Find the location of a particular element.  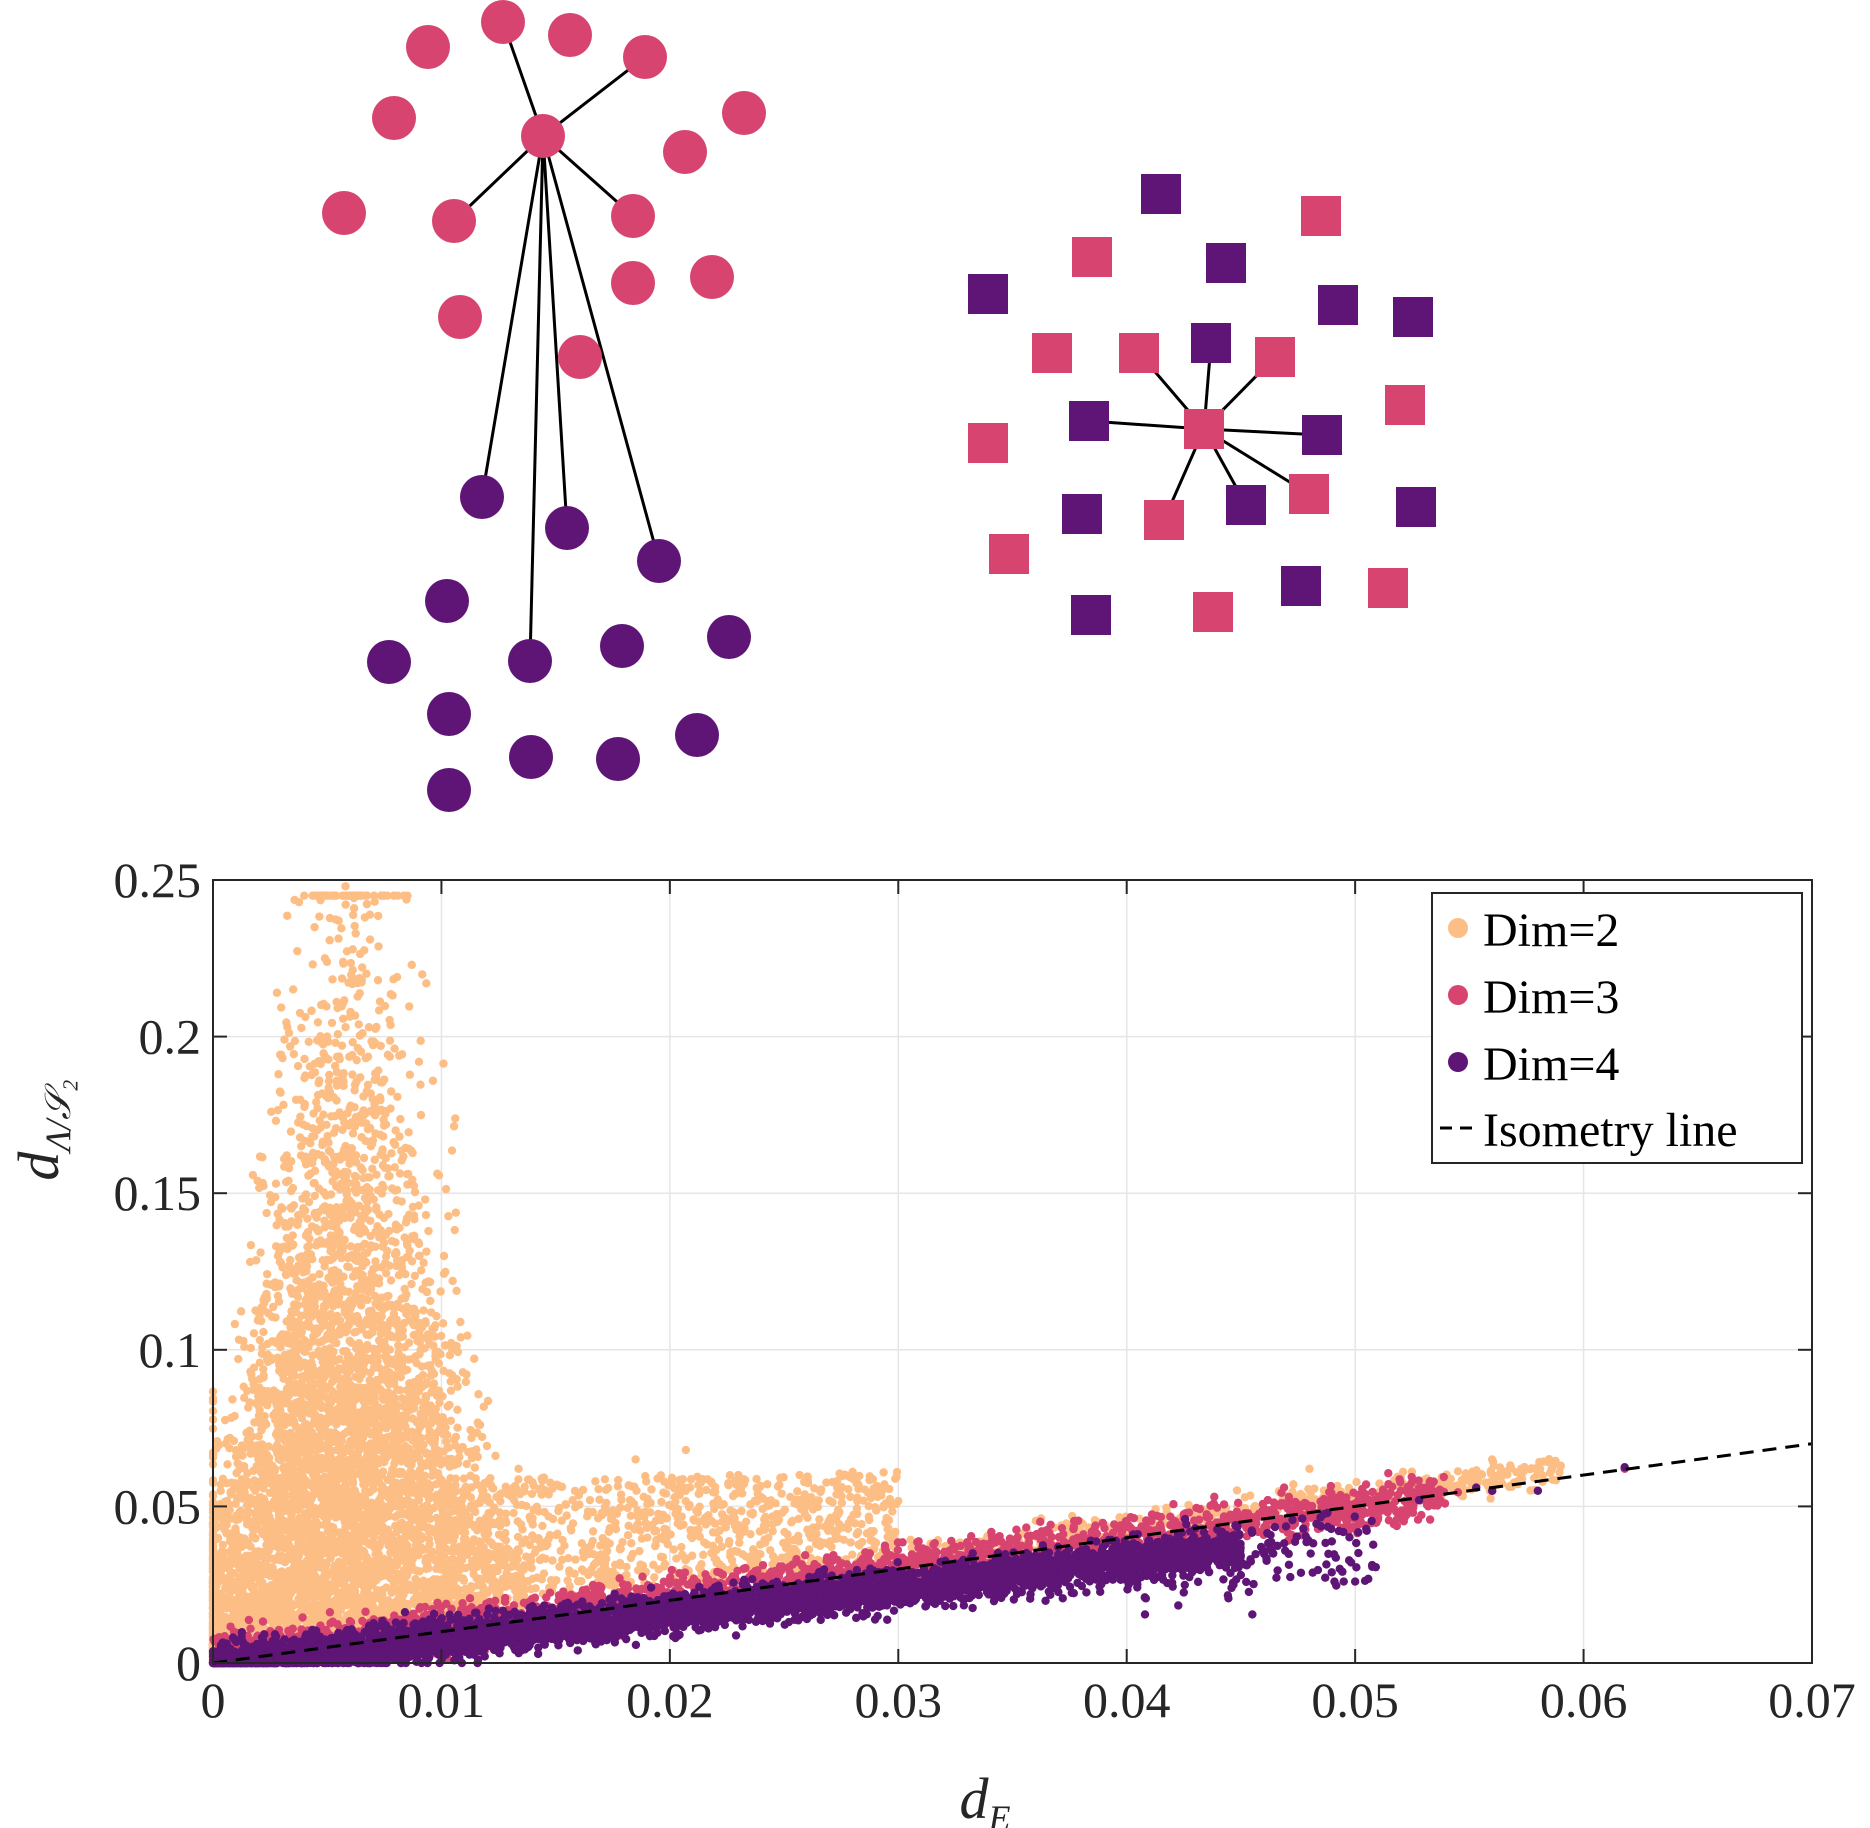

graph-edge is located at coordinates (512, 316).